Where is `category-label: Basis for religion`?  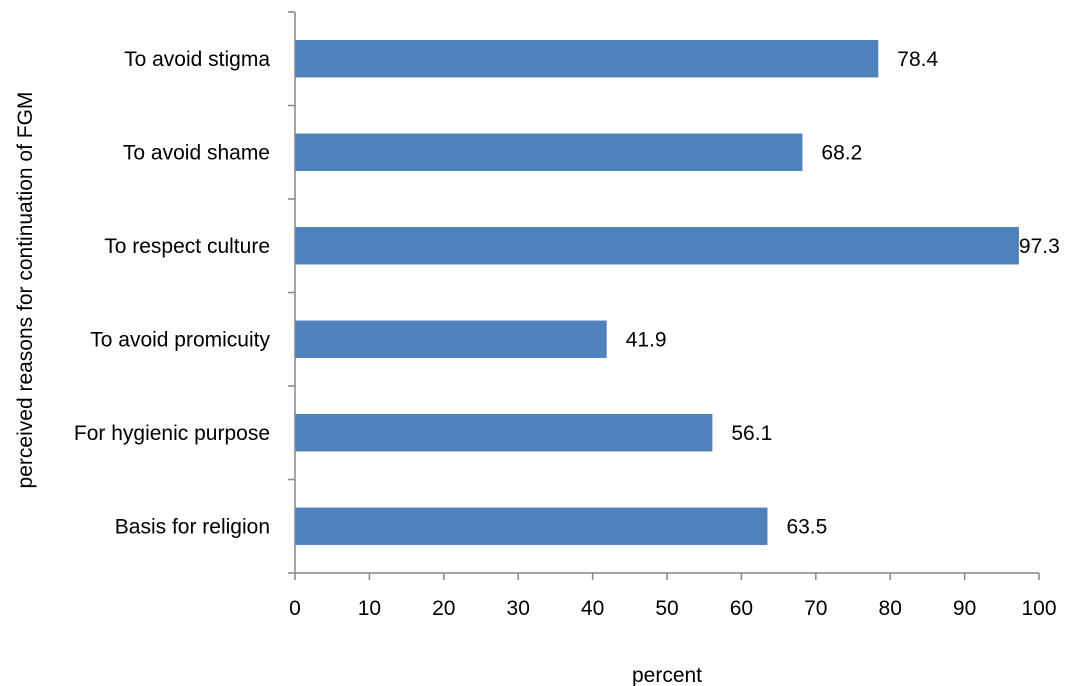 category-label: Basis for religion is located at coordinates (192, 526).